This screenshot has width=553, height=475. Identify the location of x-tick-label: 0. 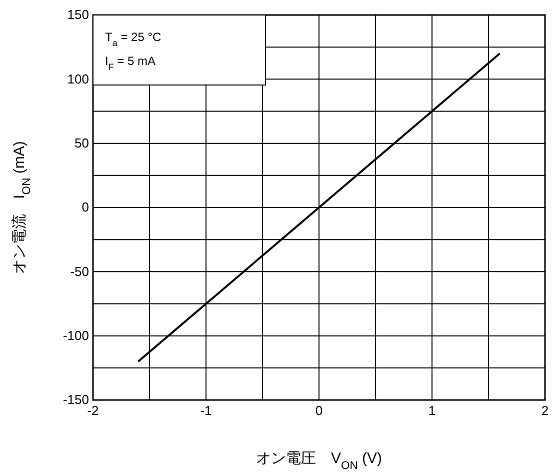
(319, 410).